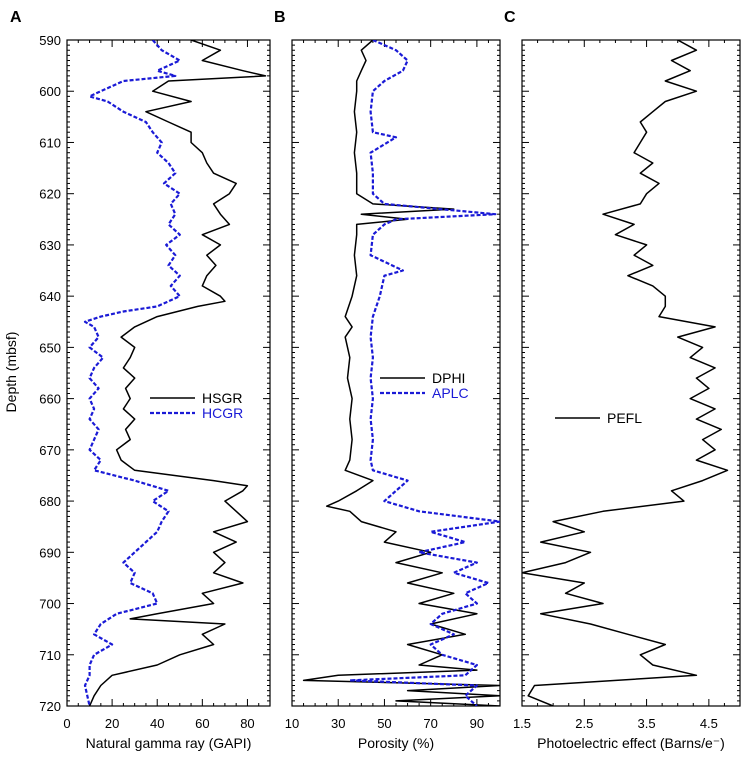  Describe the element at coordinates (624, 418) in the screenshot. I see `legend-label: PEFL` at that location.